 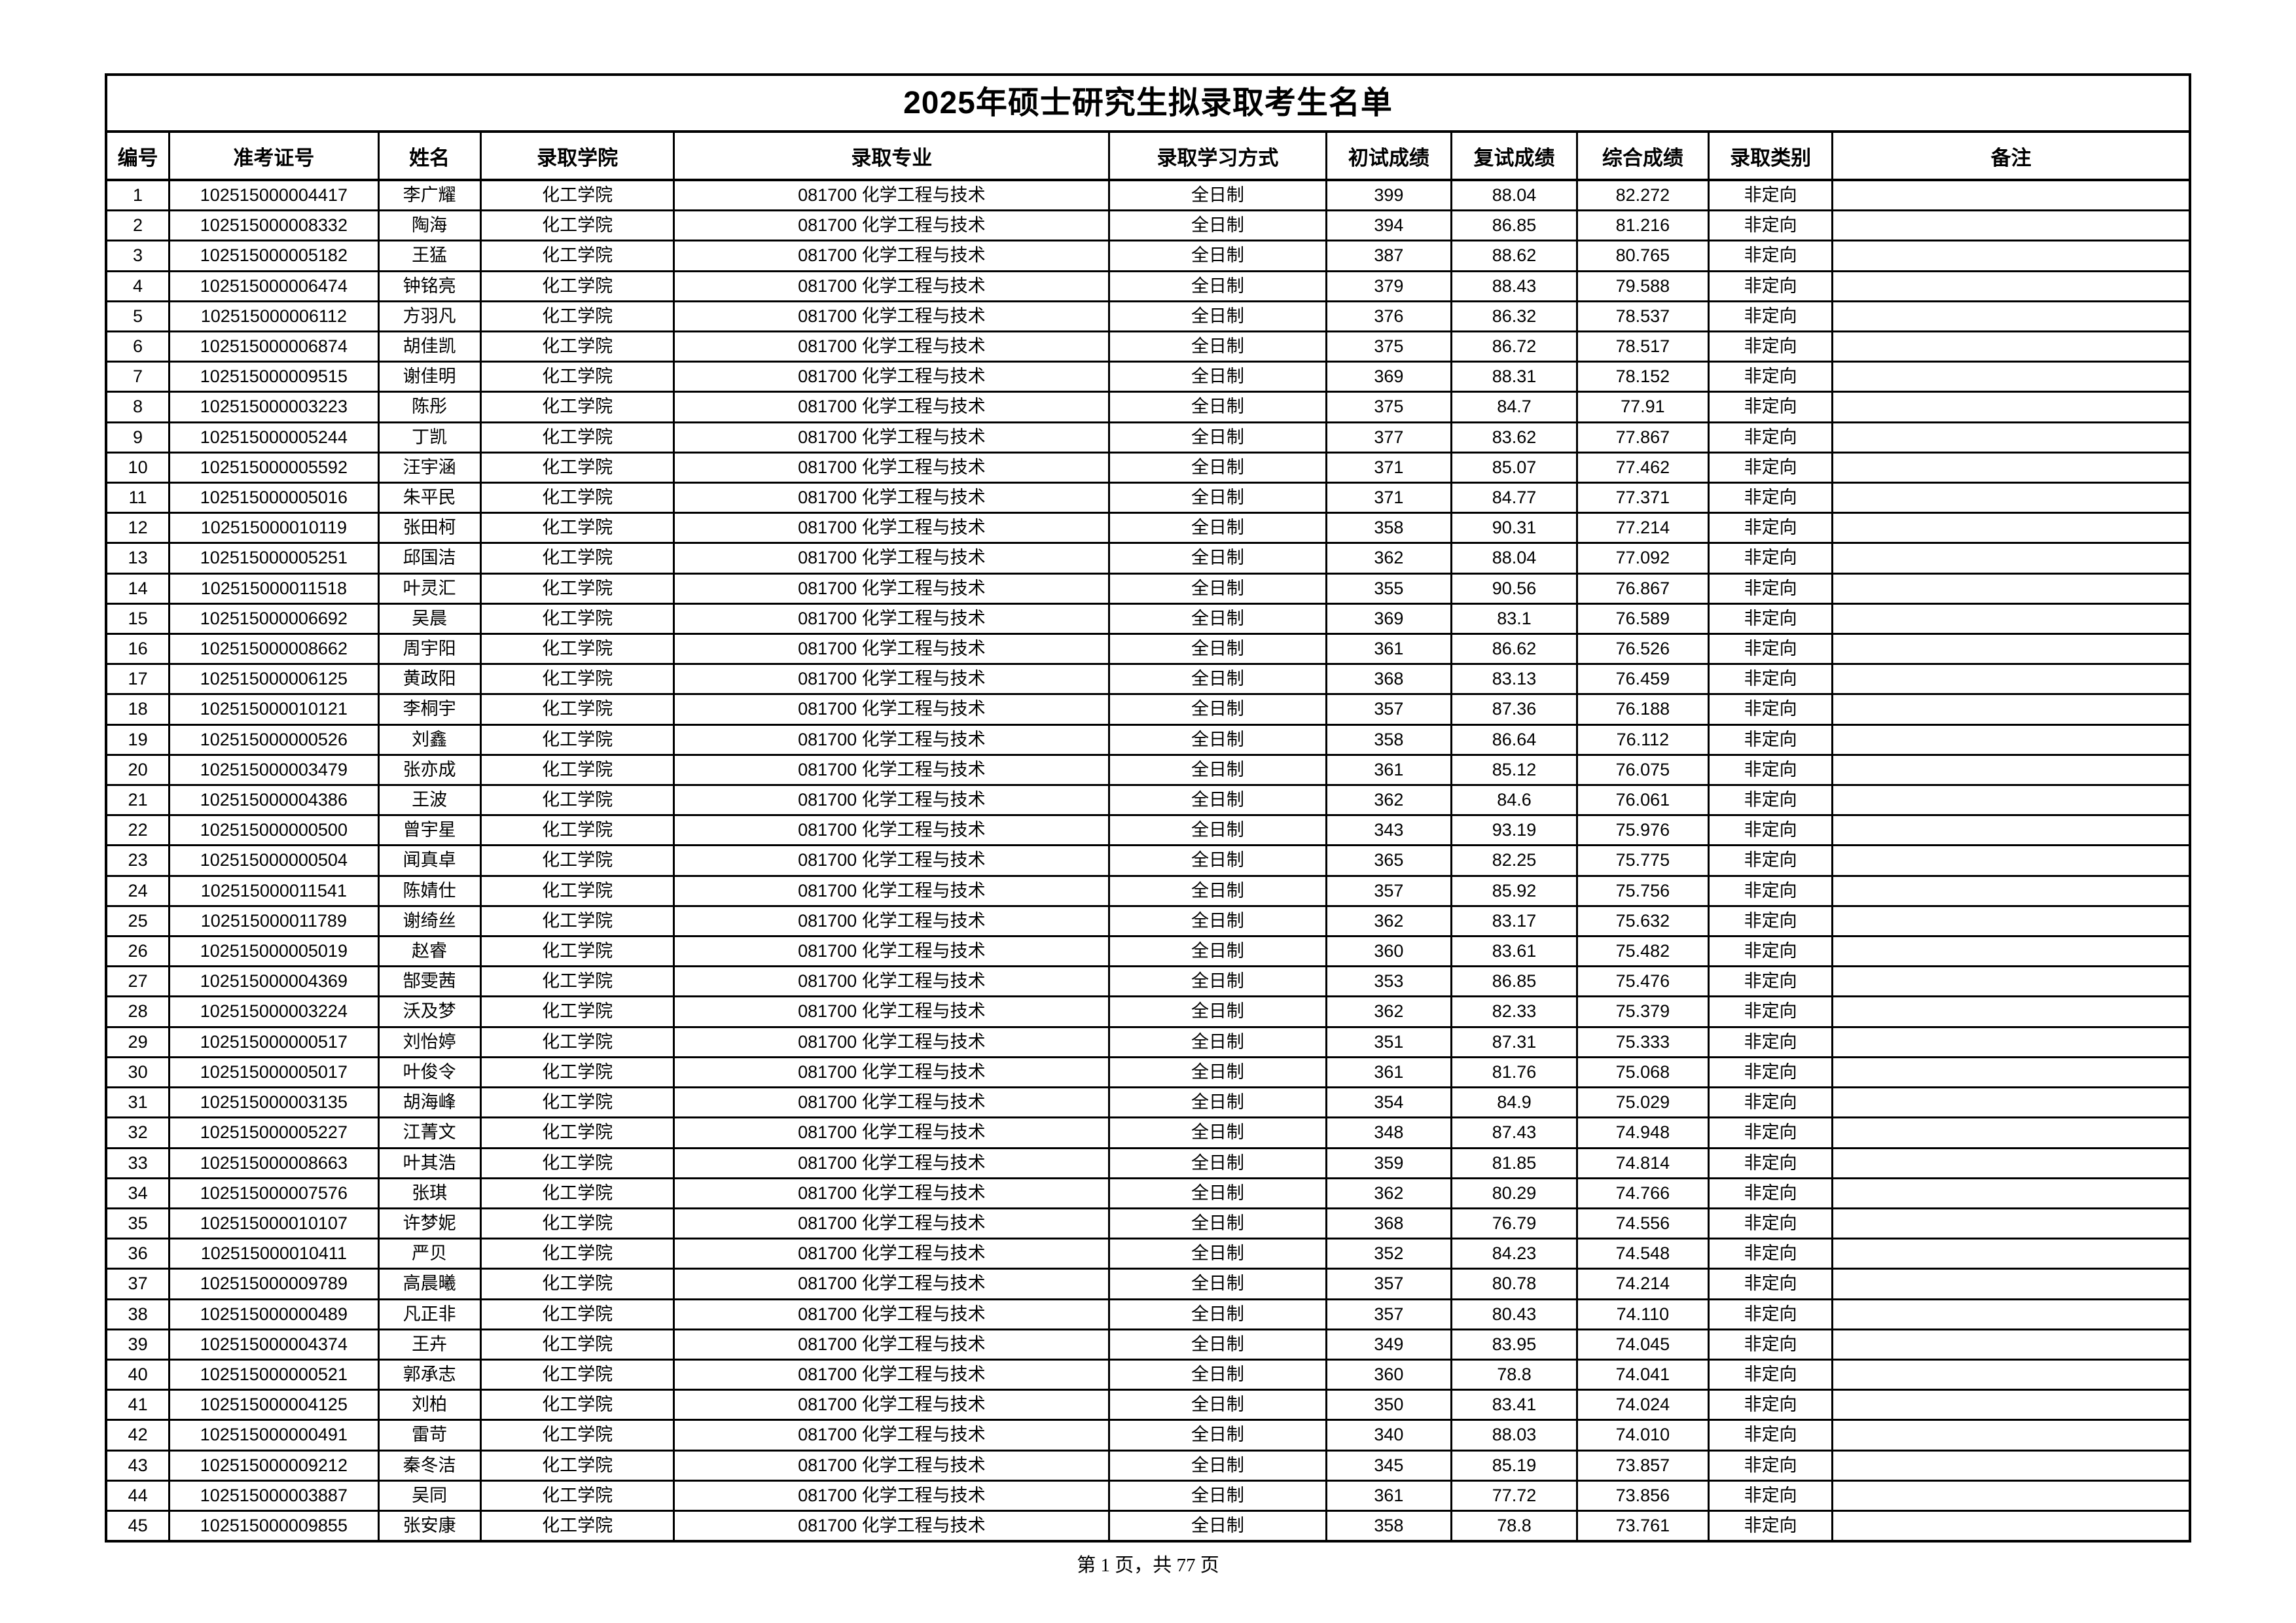 I want to click on cell-first: 376, so click(x=1389, y=317).